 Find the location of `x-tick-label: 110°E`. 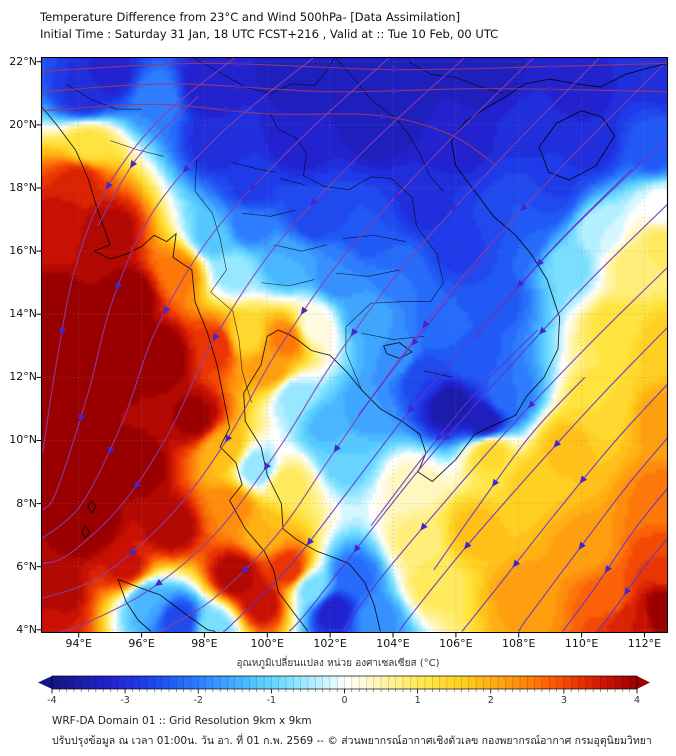

x-tick-label: 110°E is located at coordinates (581, 643).